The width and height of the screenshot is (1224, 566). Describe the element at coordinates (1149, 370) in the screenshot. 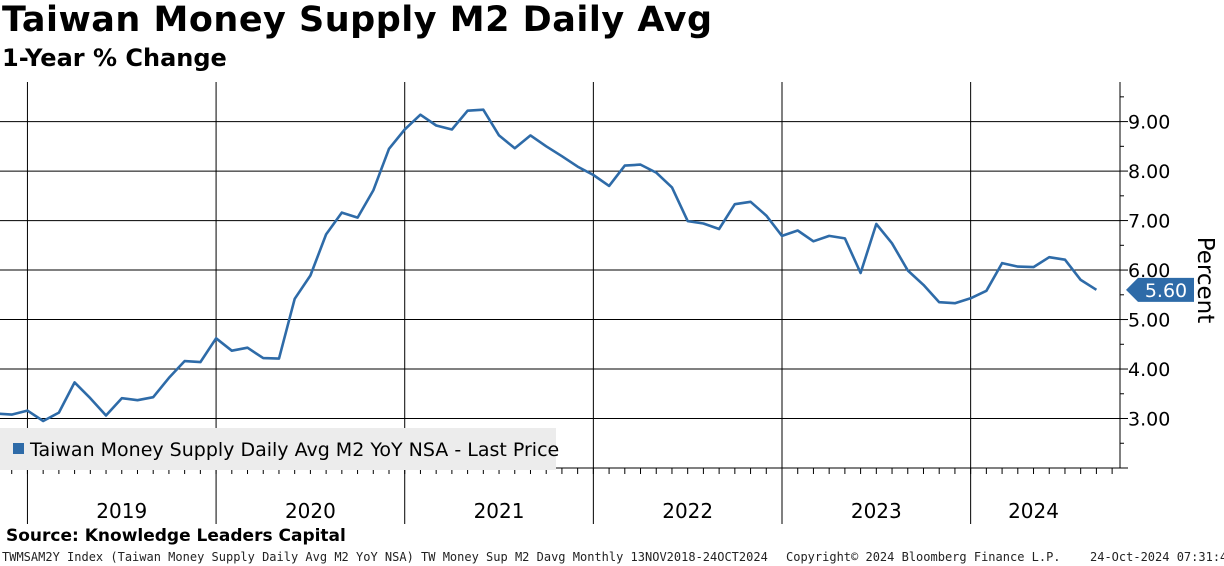

I see `y-tick-label: 4.00` at that location.